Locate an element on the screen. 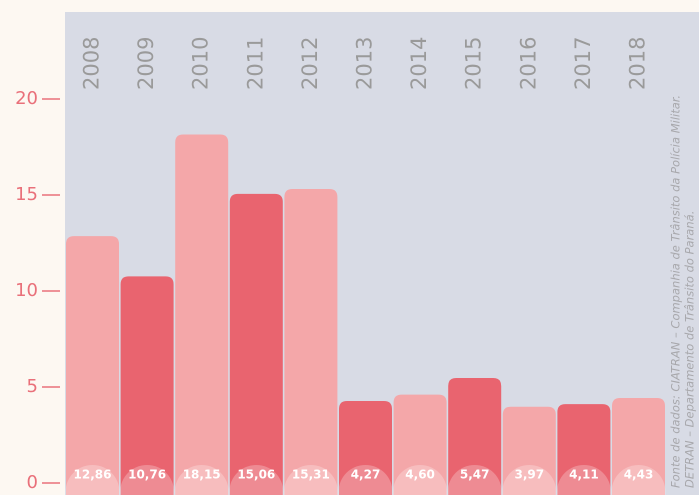 The image size is (699, 495). x-tick-label: 2016 is located at coordinates (528, 63).